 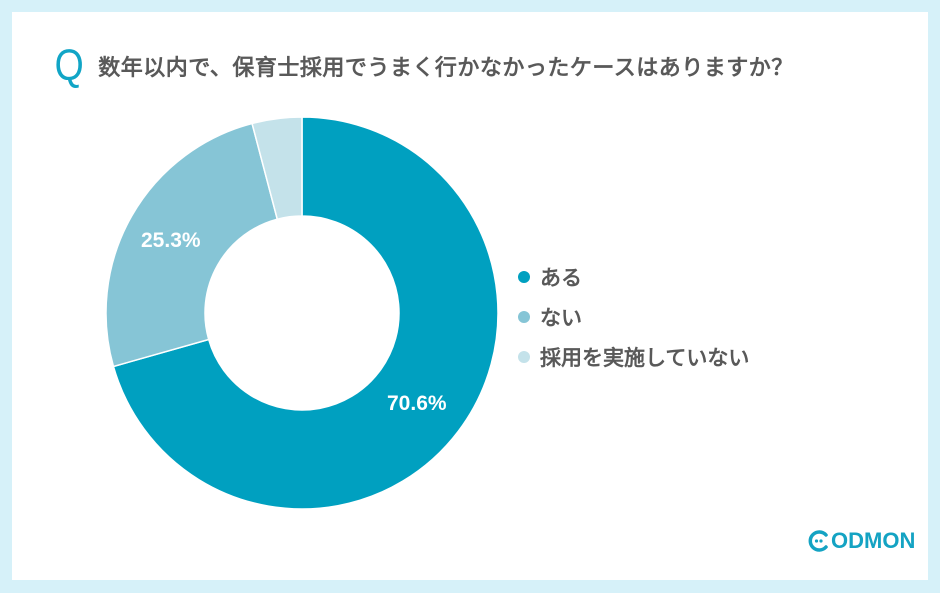 I want to click on legend-label: ない, so click(x=561, y=318).